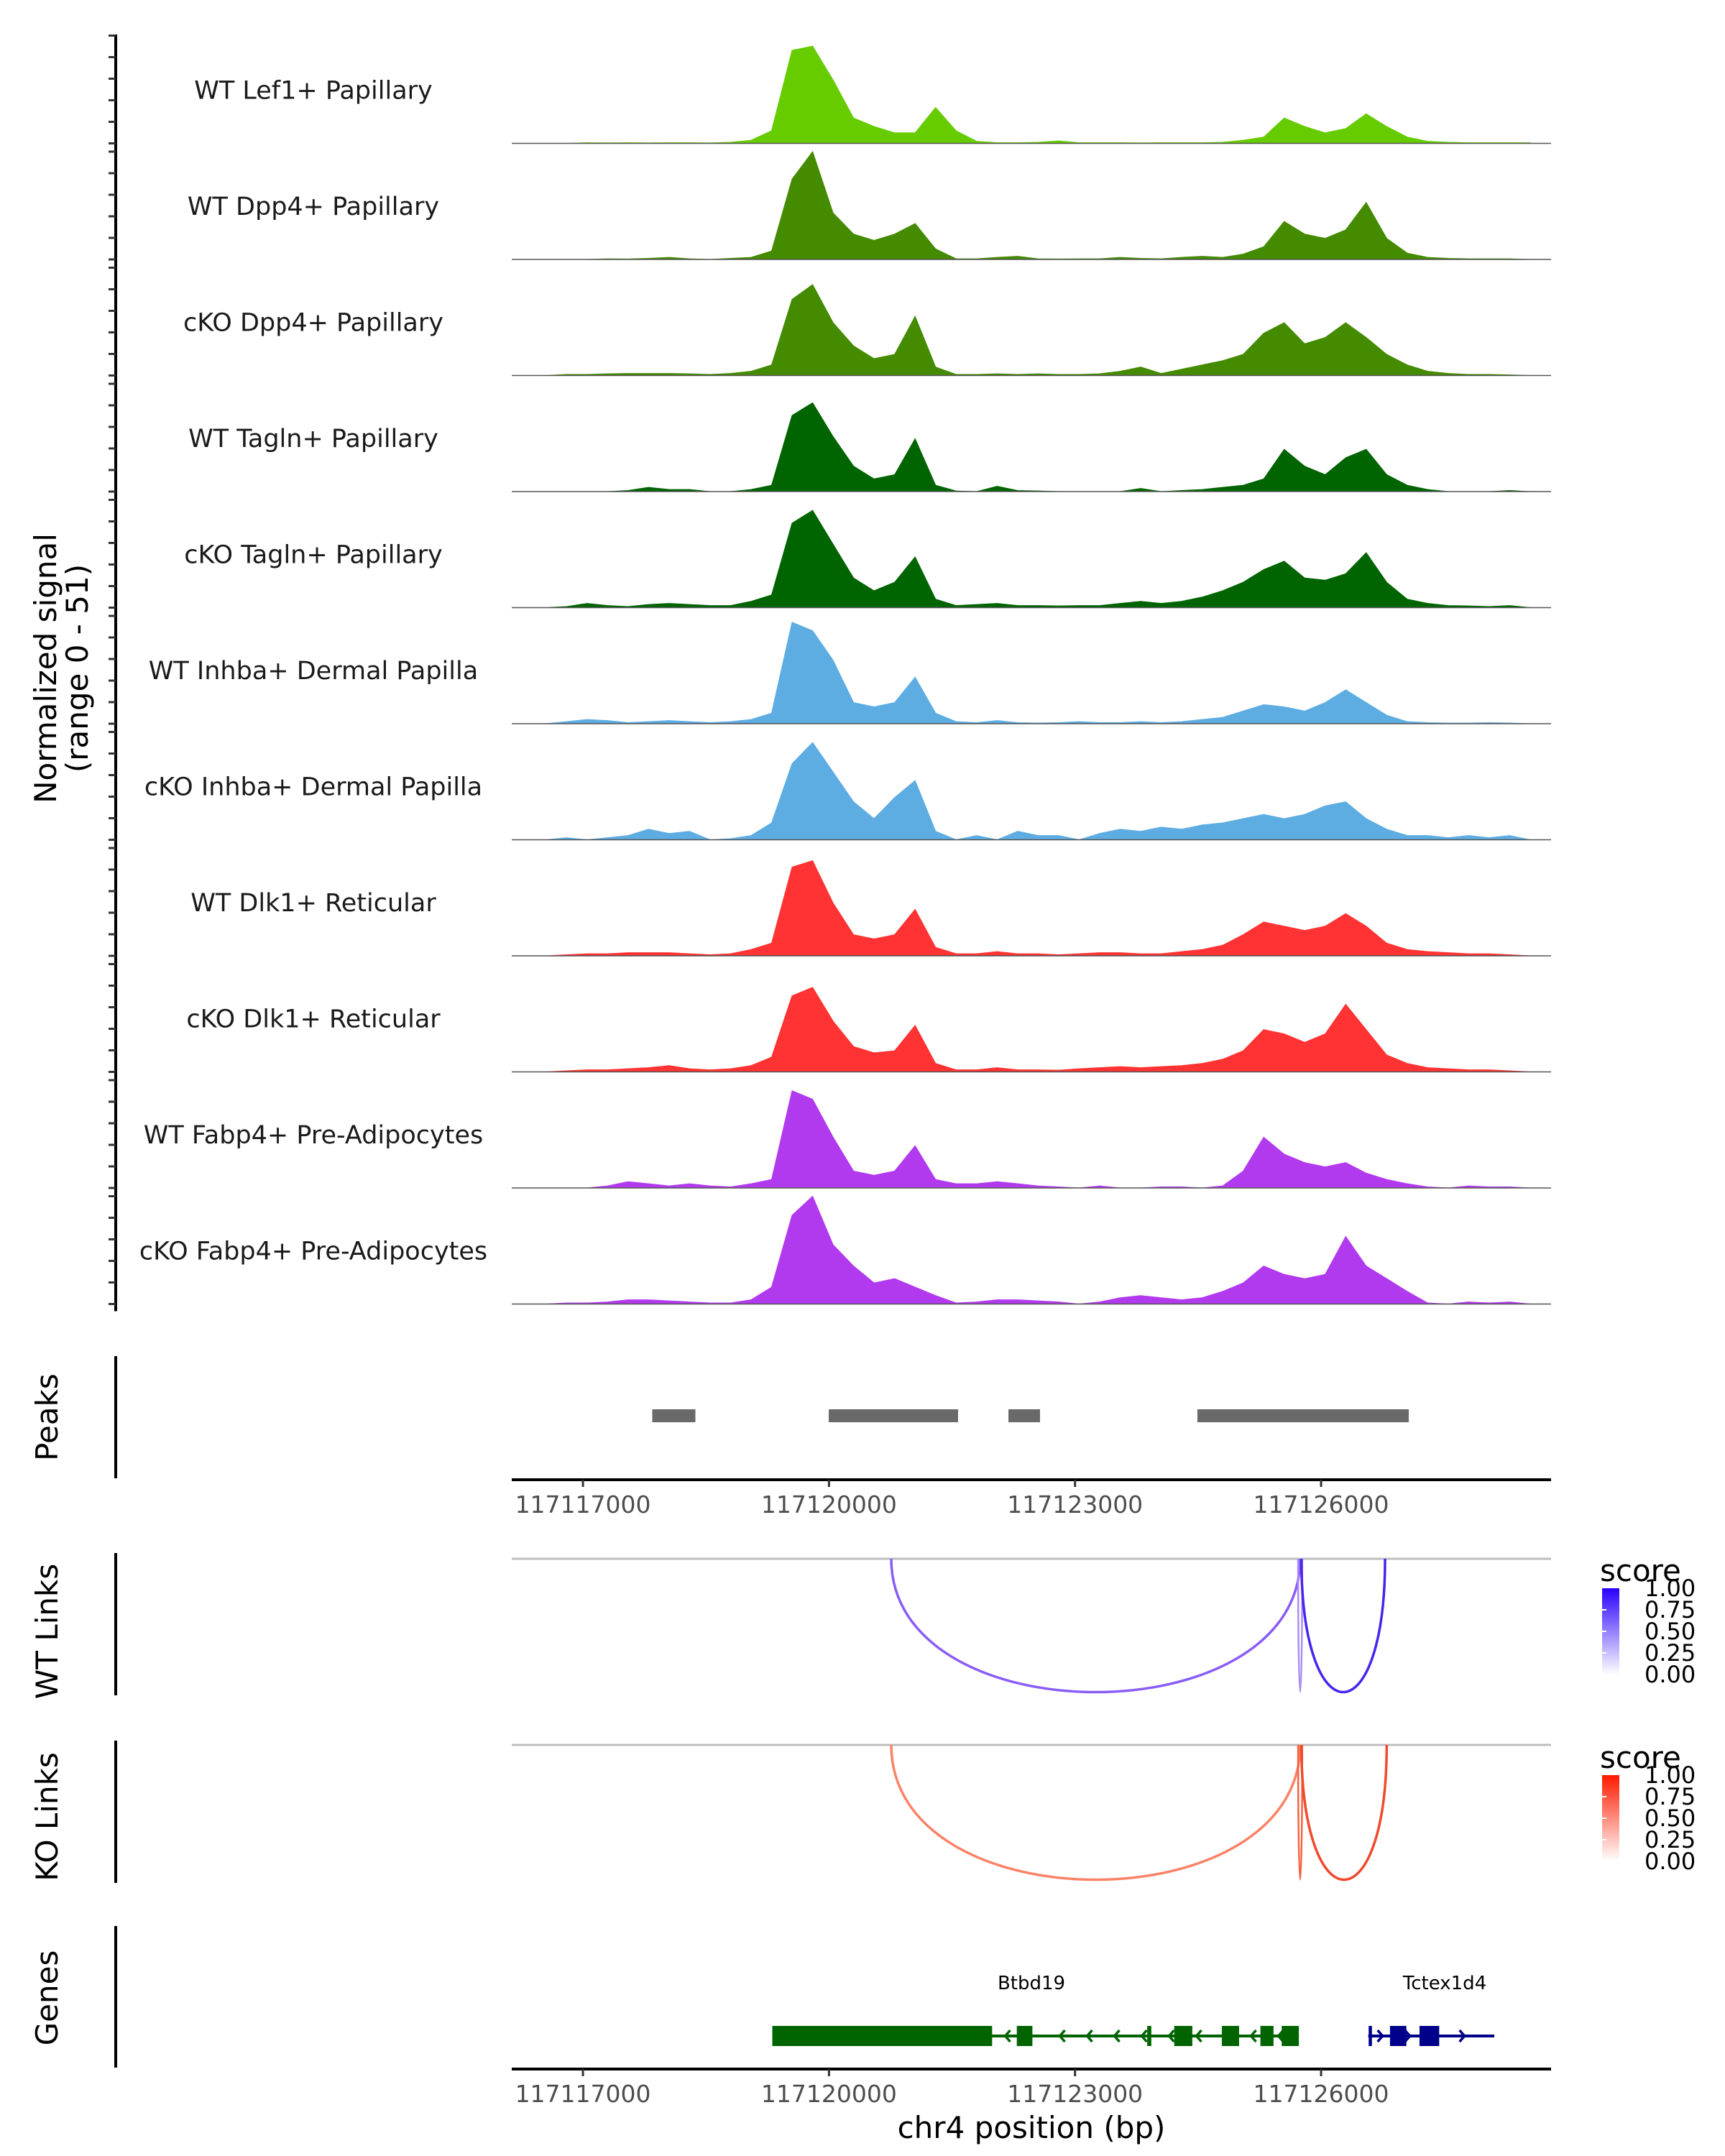 The height and width of the screenshot is (2156, 1725). What do you see at coordinates (313, 671) in the screenshot?
I see `track-label: WT Inhba+ Dermal Papilla` at bounding box center [313, 671].